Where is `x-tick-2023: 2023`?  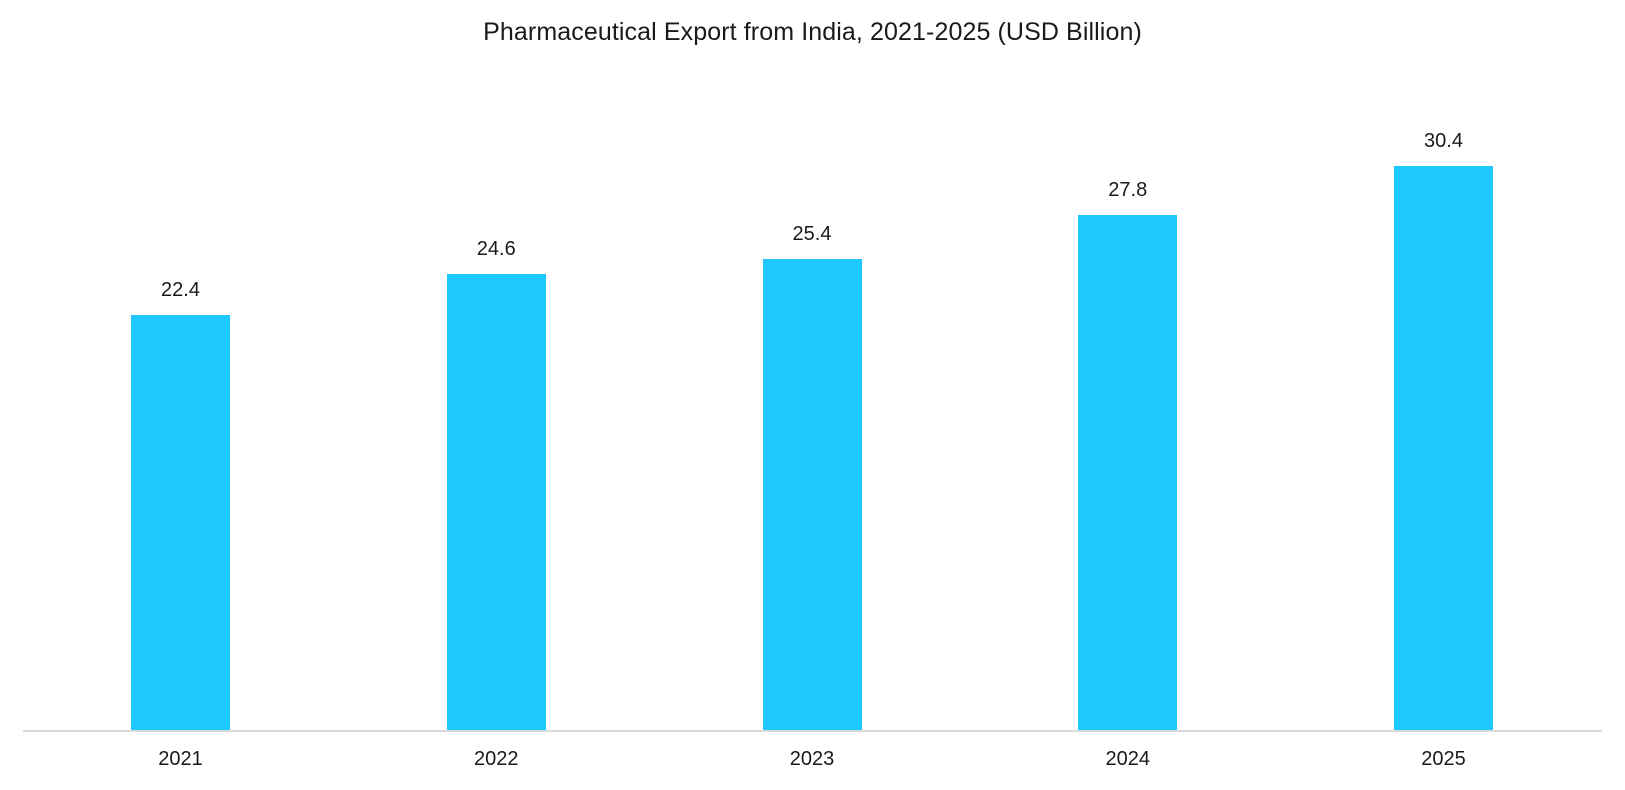
x-tick-2023: 2023 is located at coordinates (812, 759).